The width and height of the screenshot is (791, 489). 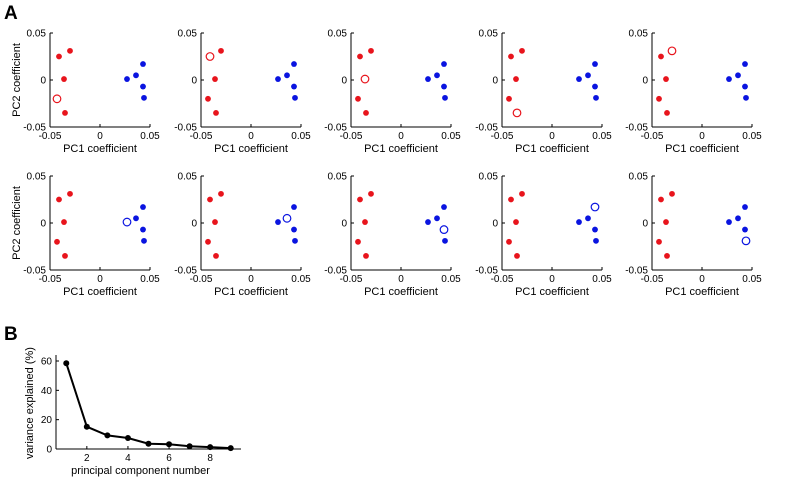 What do you see at coordinates (47, 391) in the screenshot?
I see `y-tick-label: 40` at bounding box center [47, 391].